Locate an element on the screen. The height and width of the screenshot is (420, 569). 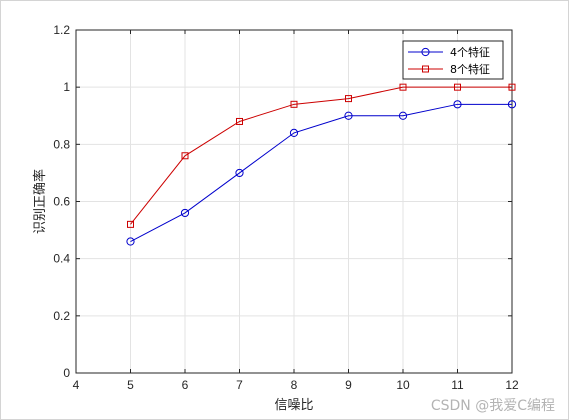
legend-label: 4个特征 is located at coordinates (470, 52).